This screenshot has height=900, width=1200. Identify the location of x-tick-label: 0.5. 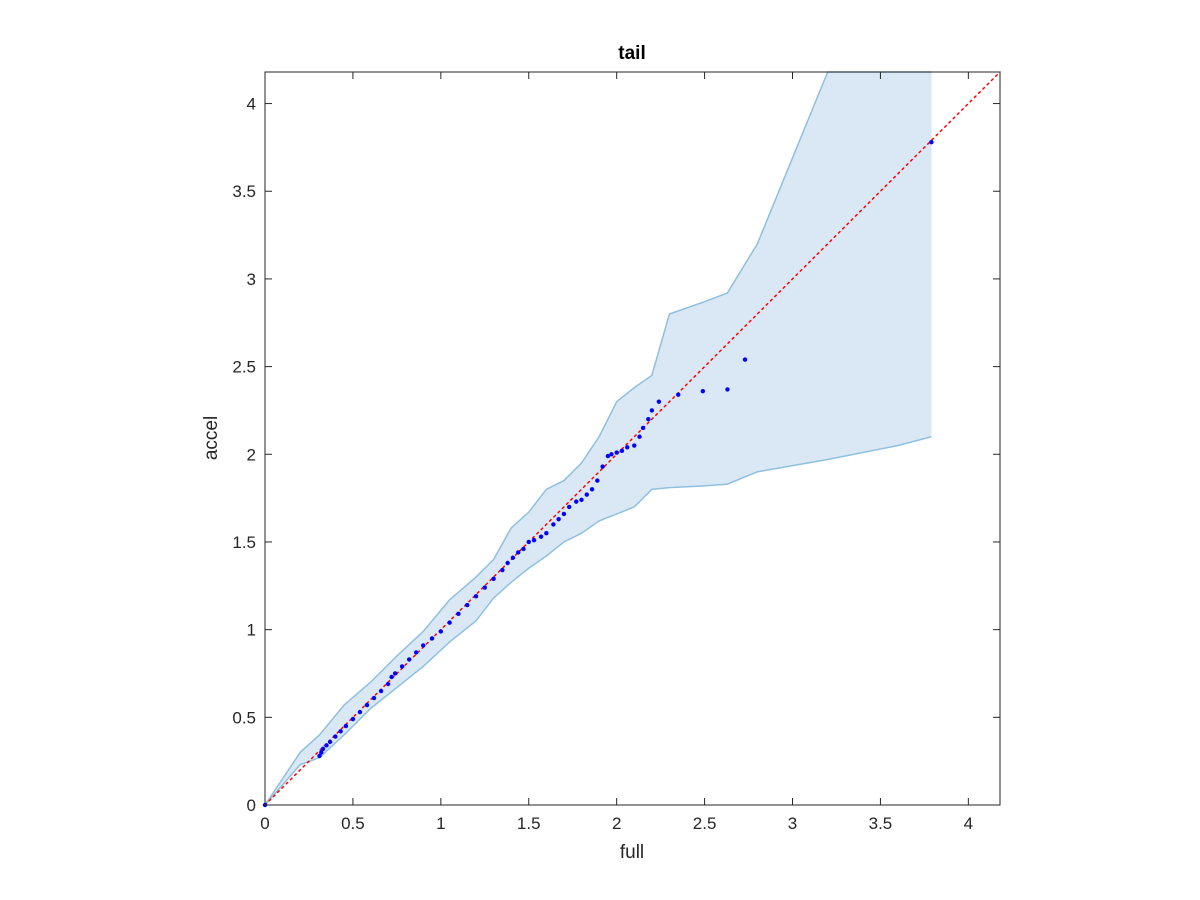
(353, 823).